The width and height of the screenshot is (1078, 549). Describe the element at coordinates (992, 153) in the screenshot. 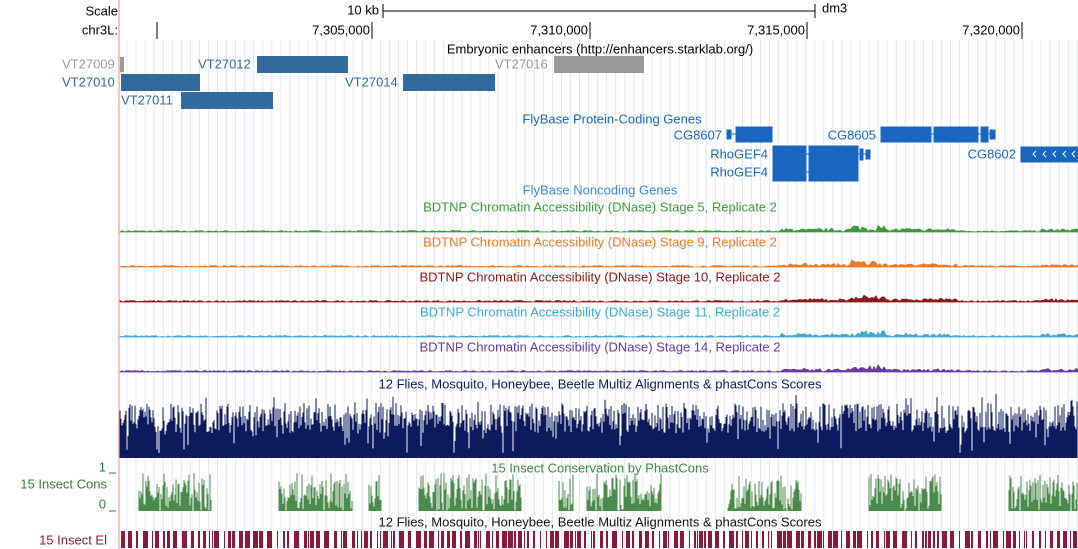

I see `gene-label: CG8602` at that location.